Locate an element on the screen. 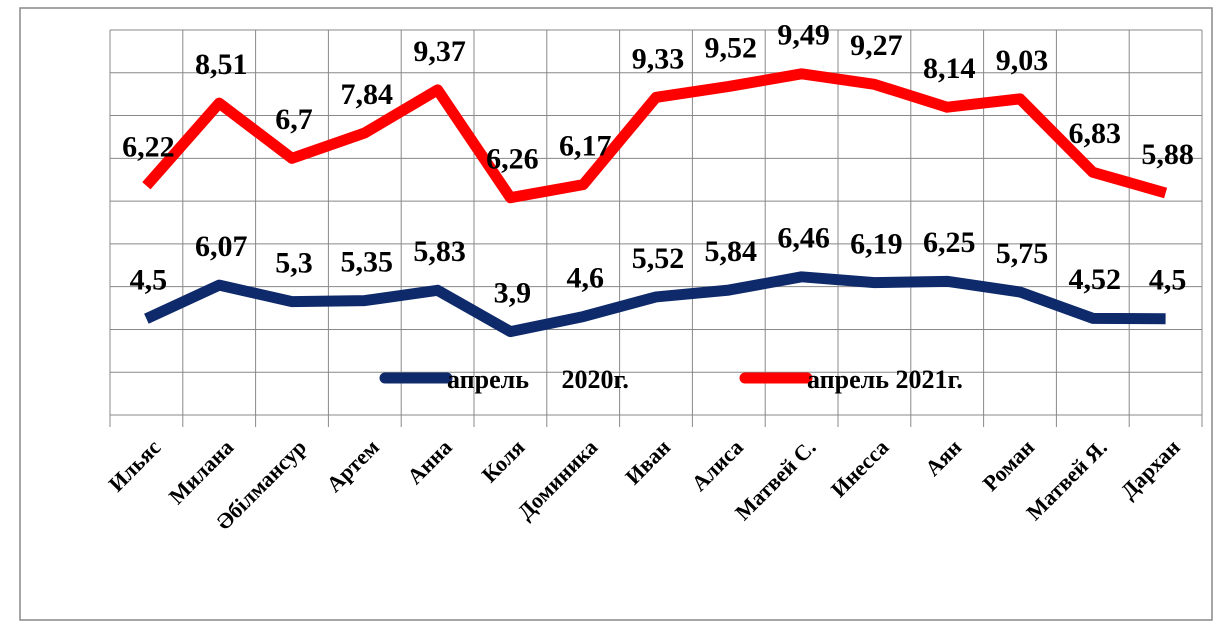  data-label: 5,84 is located at coordinates (731, 251).